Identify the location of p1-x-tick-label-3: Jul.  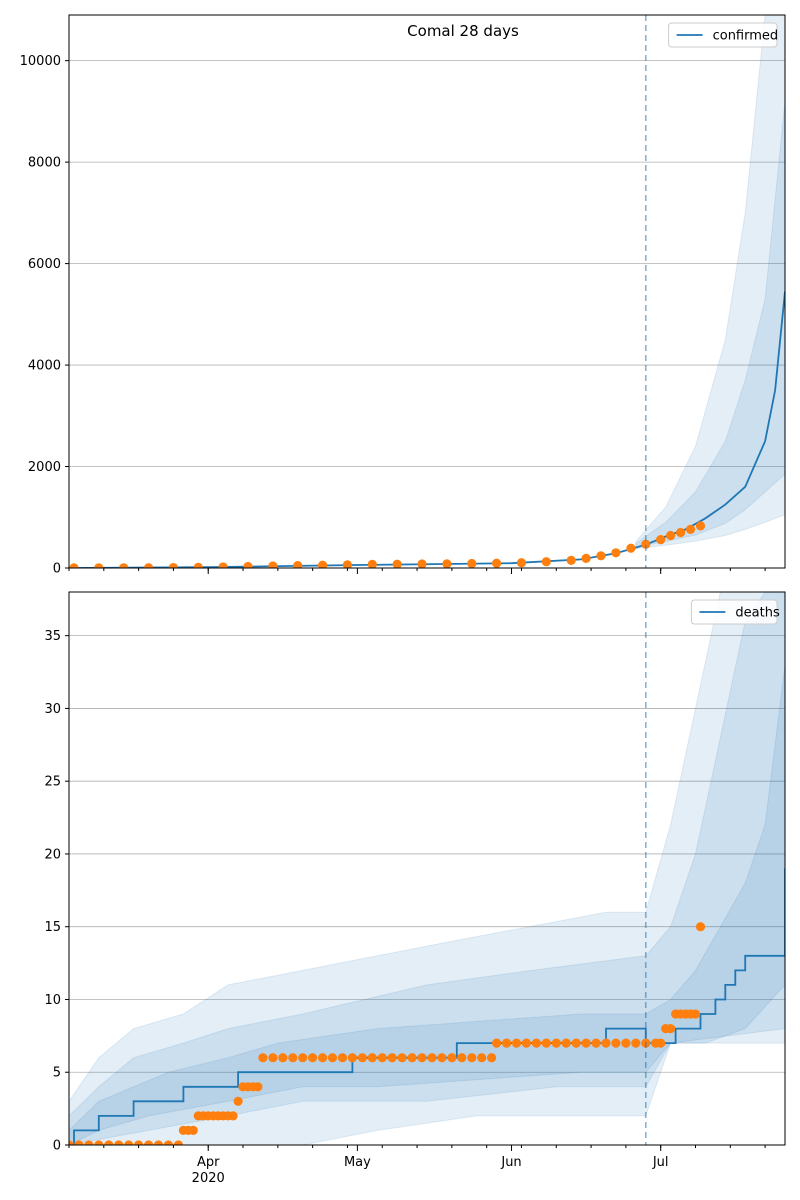
(660, 1162).